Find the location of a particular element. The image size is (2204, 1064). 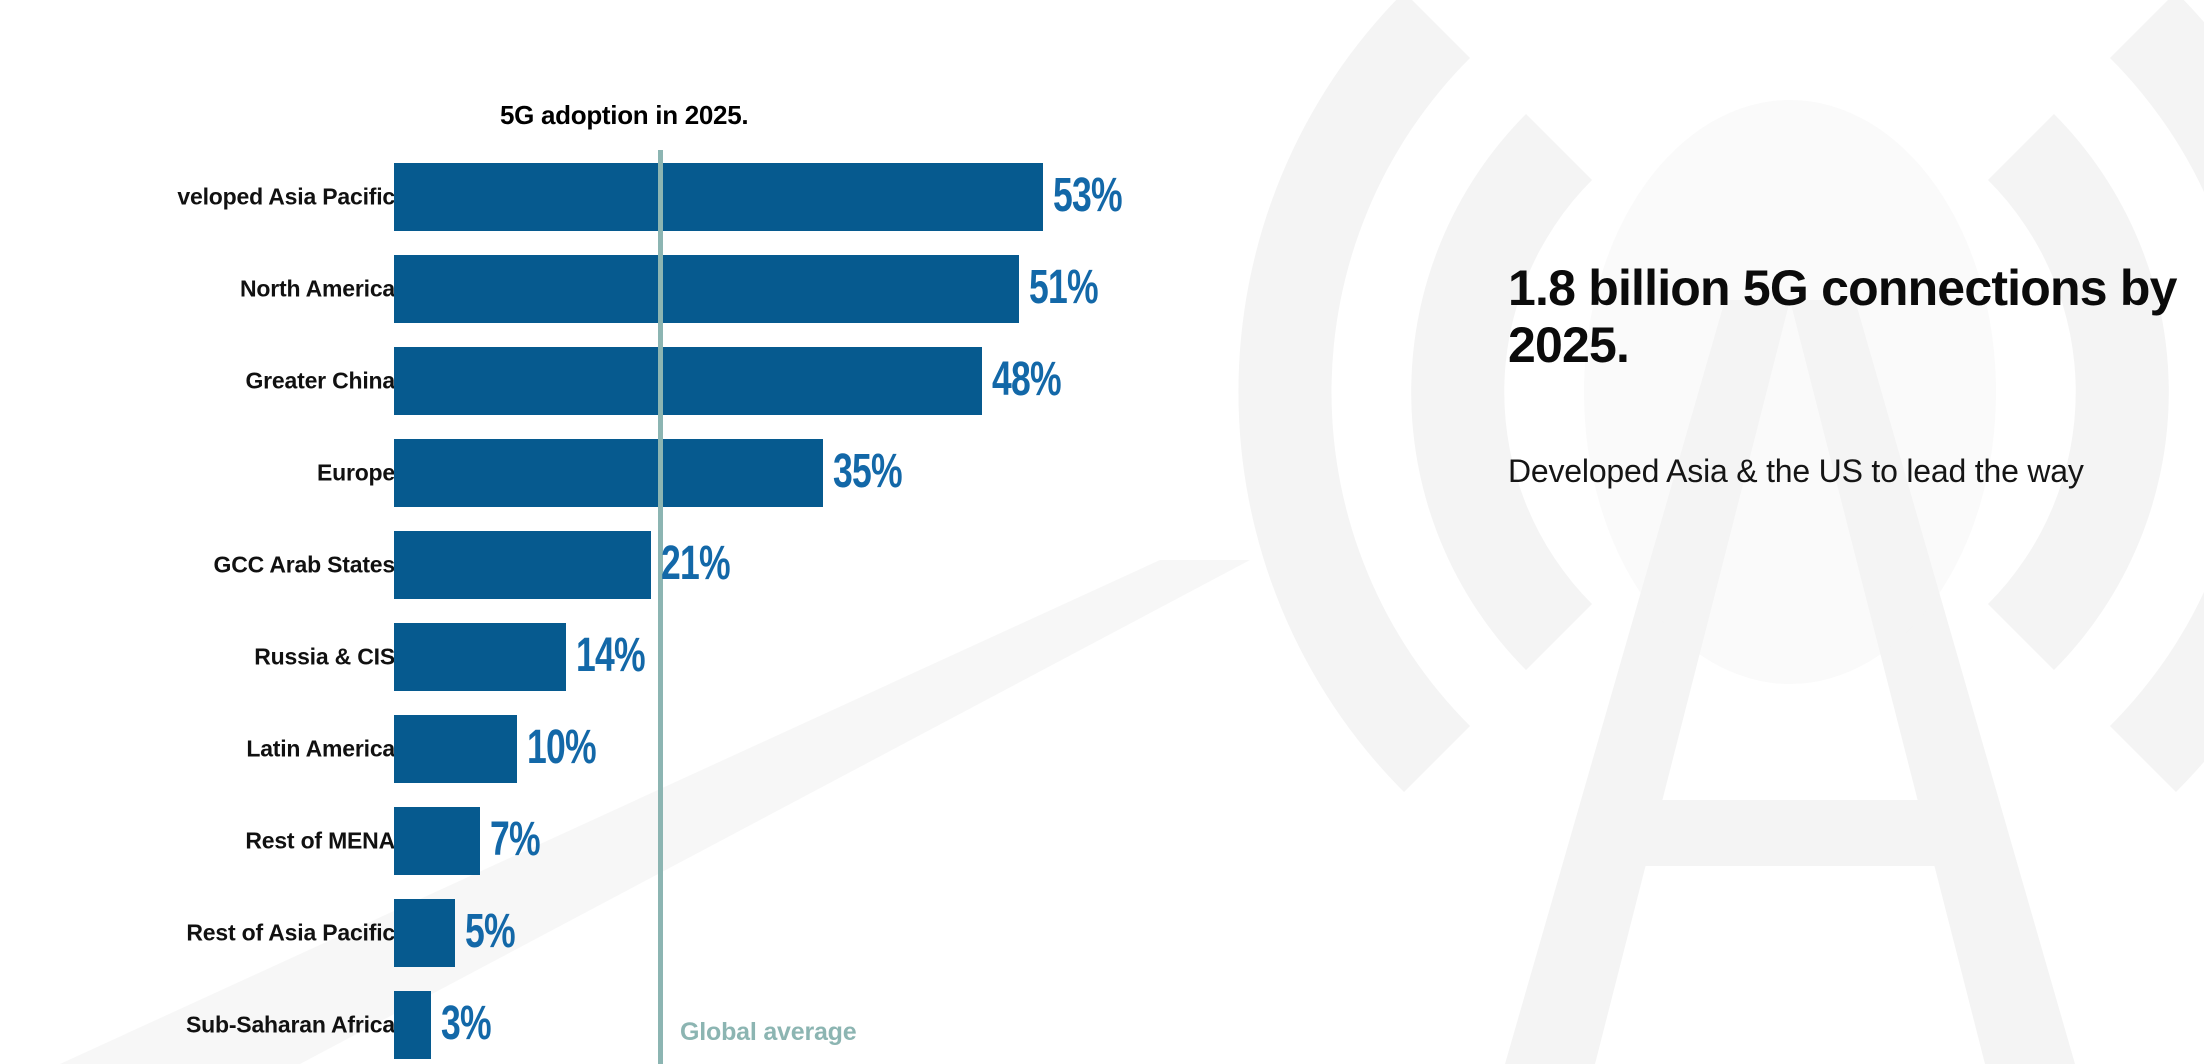

bar-value-label: 7% is located at coordinates (515, 840).